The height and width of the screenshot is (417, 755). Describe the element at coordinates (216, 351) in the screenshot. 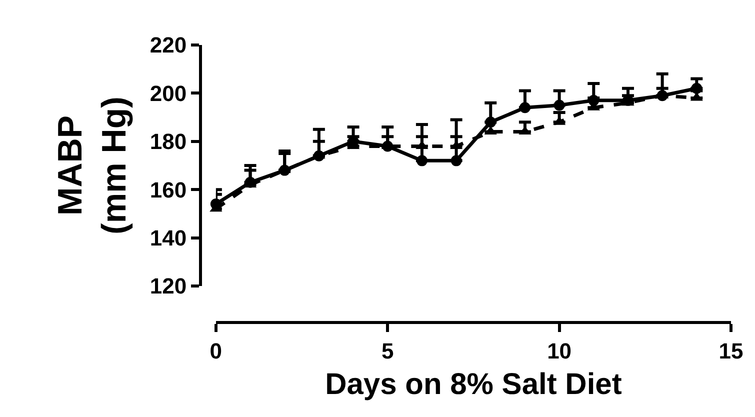

I see `x-tick-label: 0` at that location.